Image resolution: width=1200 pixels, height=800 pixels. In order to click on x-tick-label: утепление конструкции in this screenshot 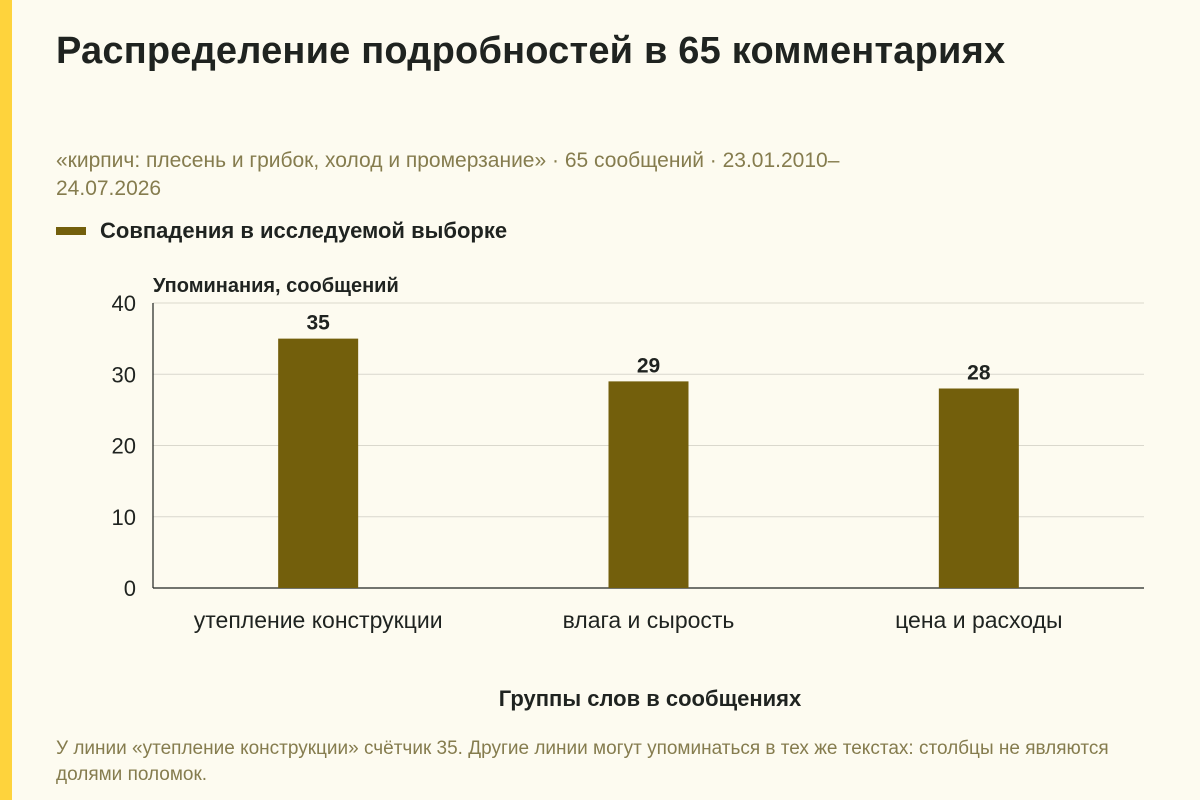, I will do `click(318, 620)`.